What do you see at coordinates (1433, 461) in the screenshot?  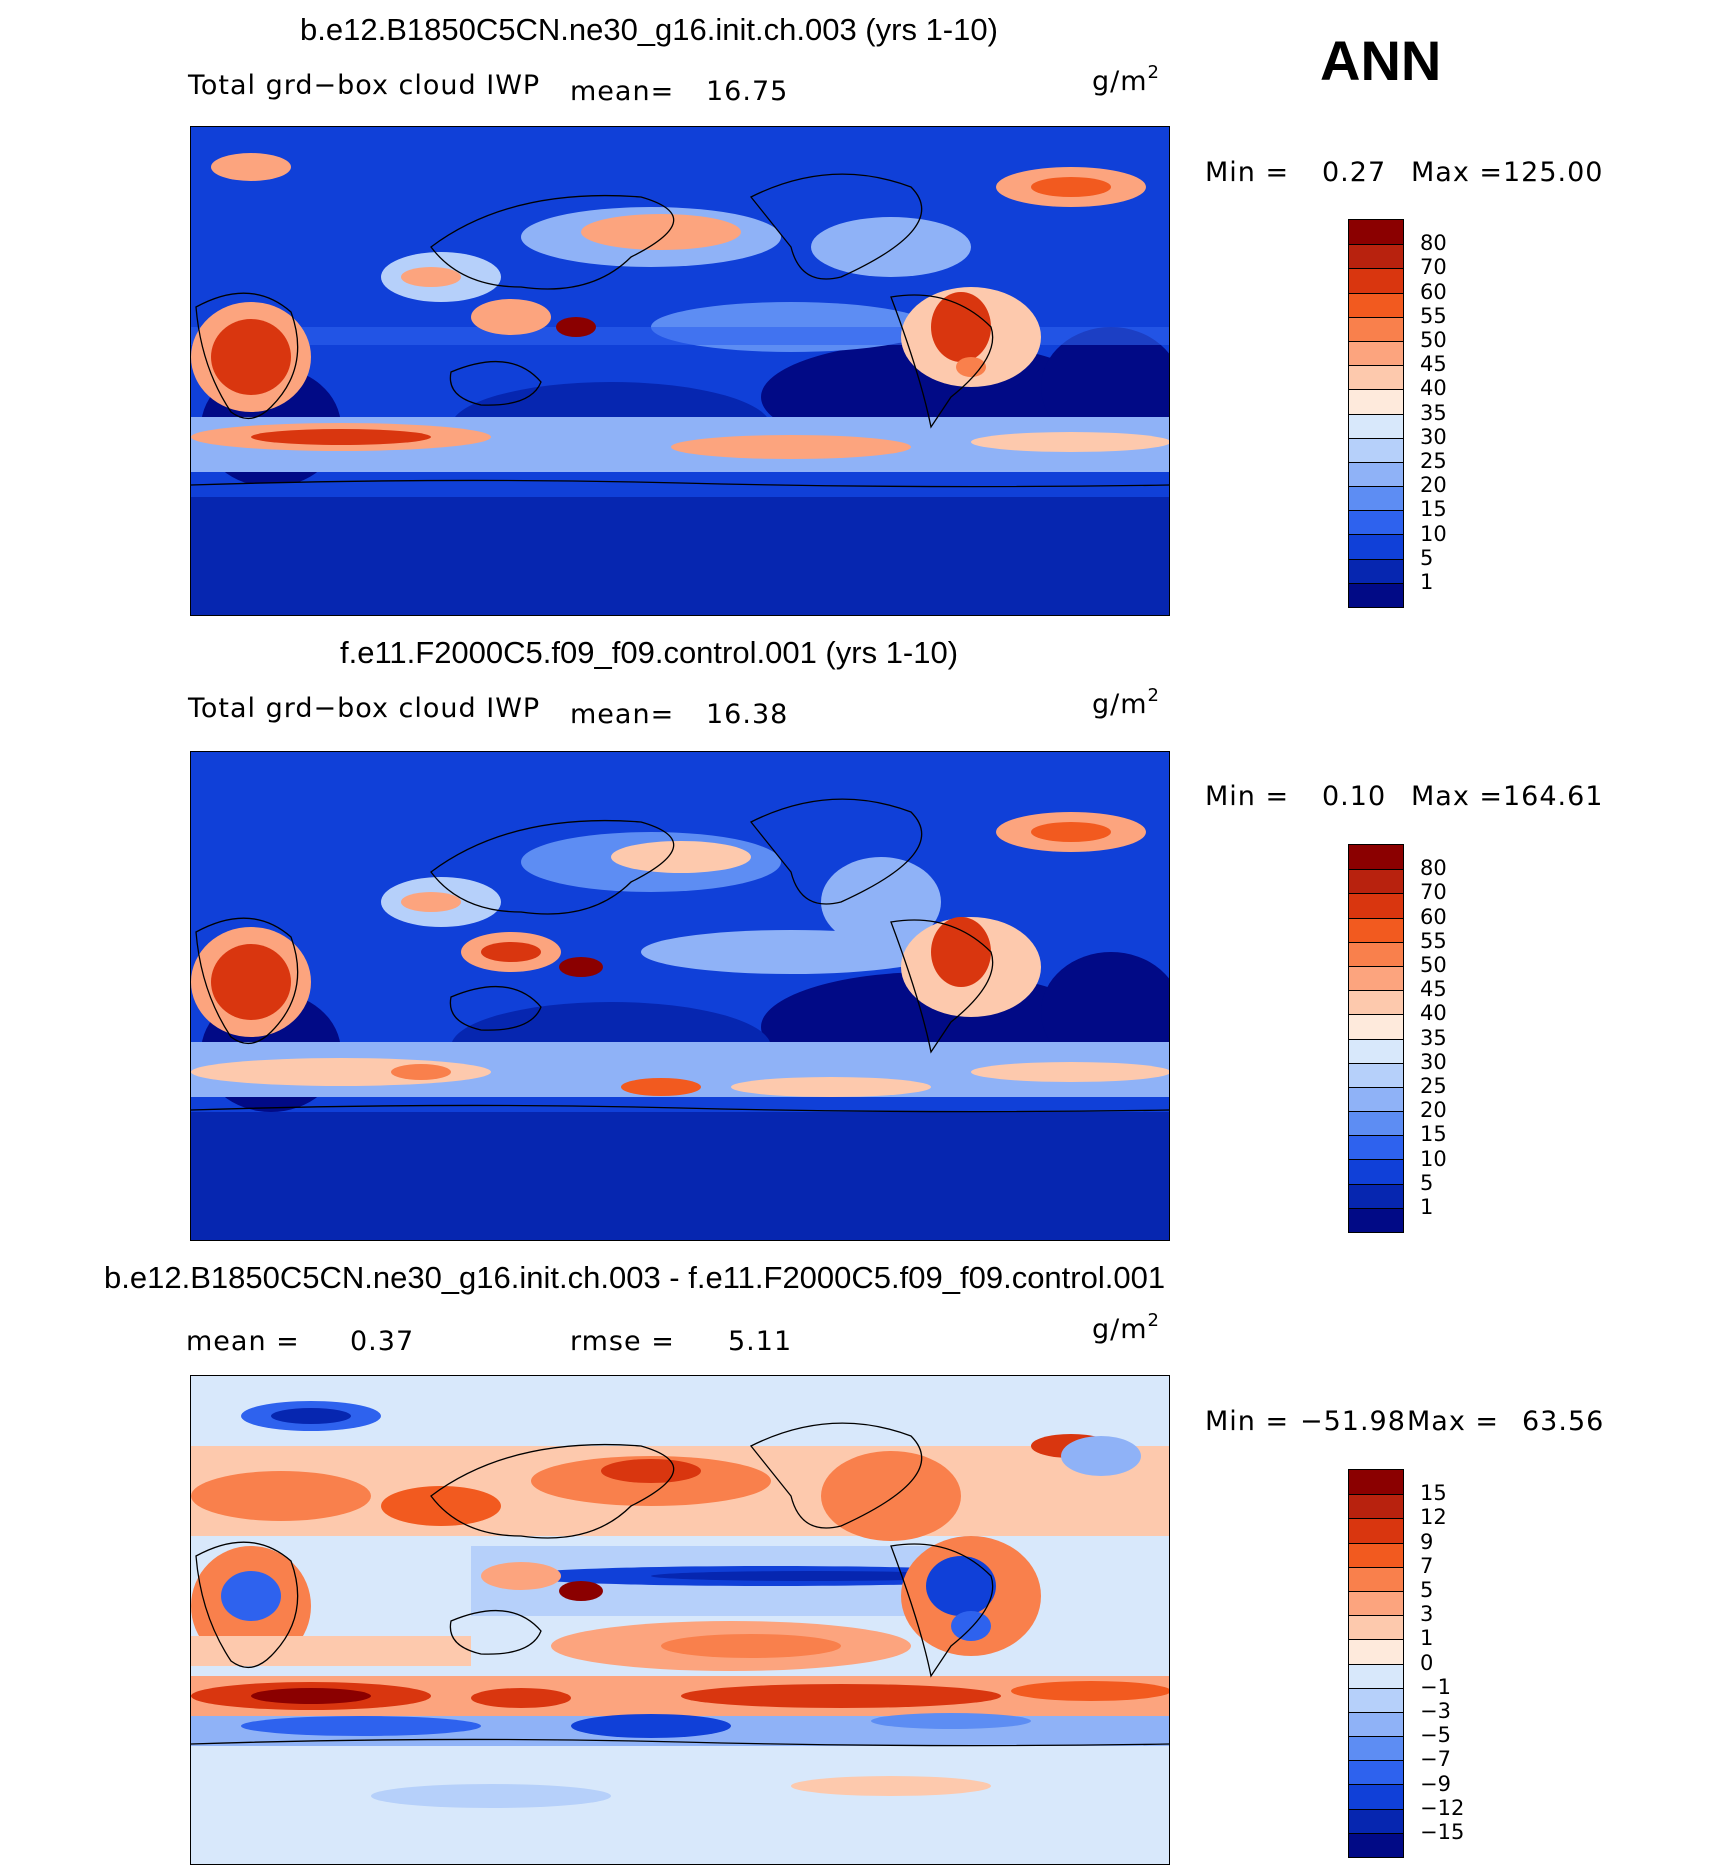 I see `legend-tick-label: 25` at bounding box center [1433, 461].